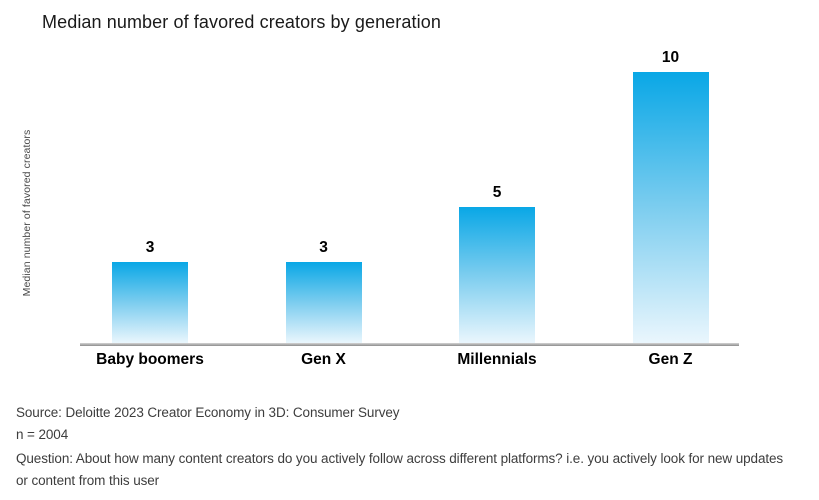 The height and width of the screenshot is (500, 819). What do you see at coordinates (150, 359) in the screenshot?
I see `x-axis-label: Baby boomers` at bounding box center [150, 359].